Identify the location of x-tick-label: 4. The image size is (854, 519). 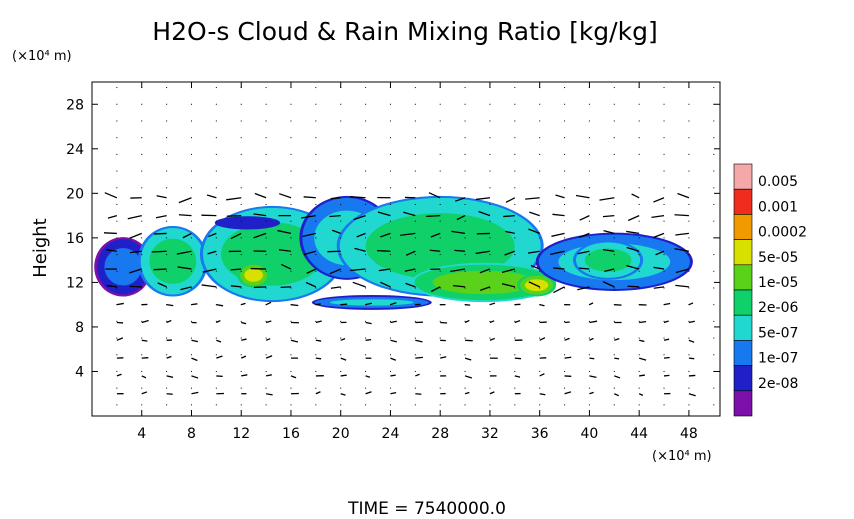
(141, 434).